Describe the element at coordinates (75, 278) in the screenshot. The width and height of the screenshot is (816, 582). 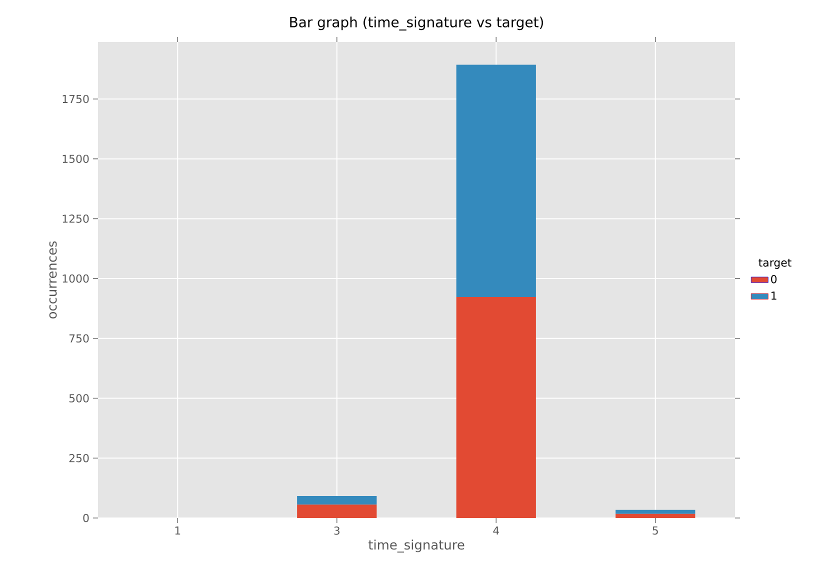
I see `y-tick-label: 1000` at that location.